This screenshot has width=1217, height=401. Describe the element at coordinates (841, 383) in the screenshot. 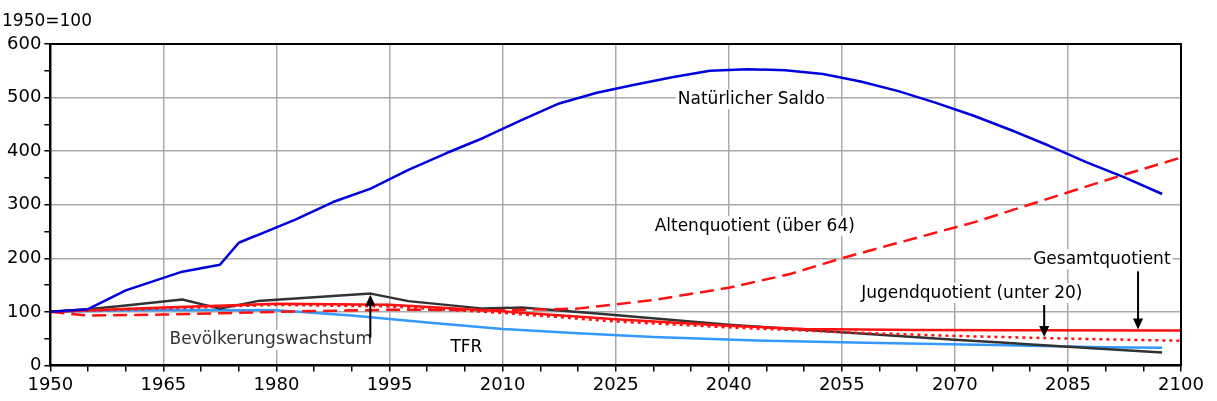

I see `x-tick-label: 2055` at that location.